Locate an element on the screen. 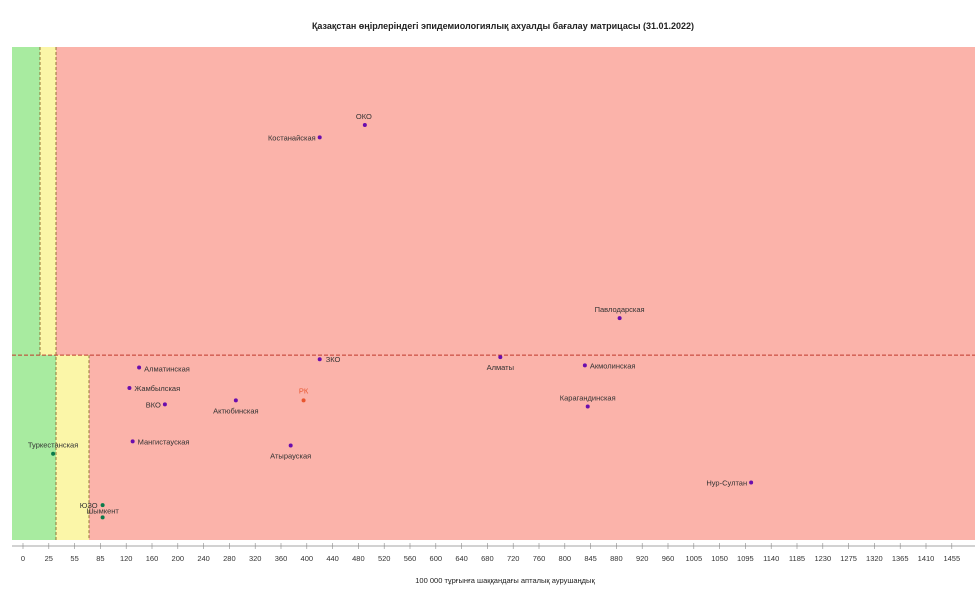 The height and width of the screenshot is (600, 975). data-point-label: Нур-Султан is located at coordinates (726, 482).